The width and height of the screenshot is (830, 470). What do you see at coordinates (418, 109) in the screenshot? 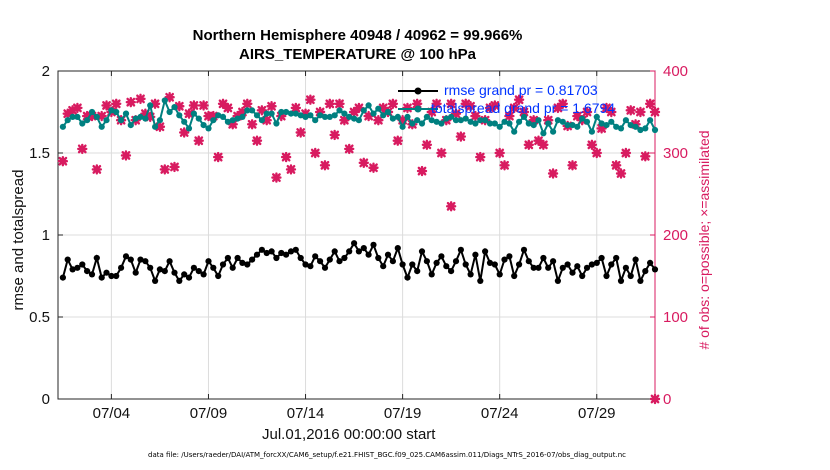
I see `legend-marker-totalspread` at bounding box center [418, 109].